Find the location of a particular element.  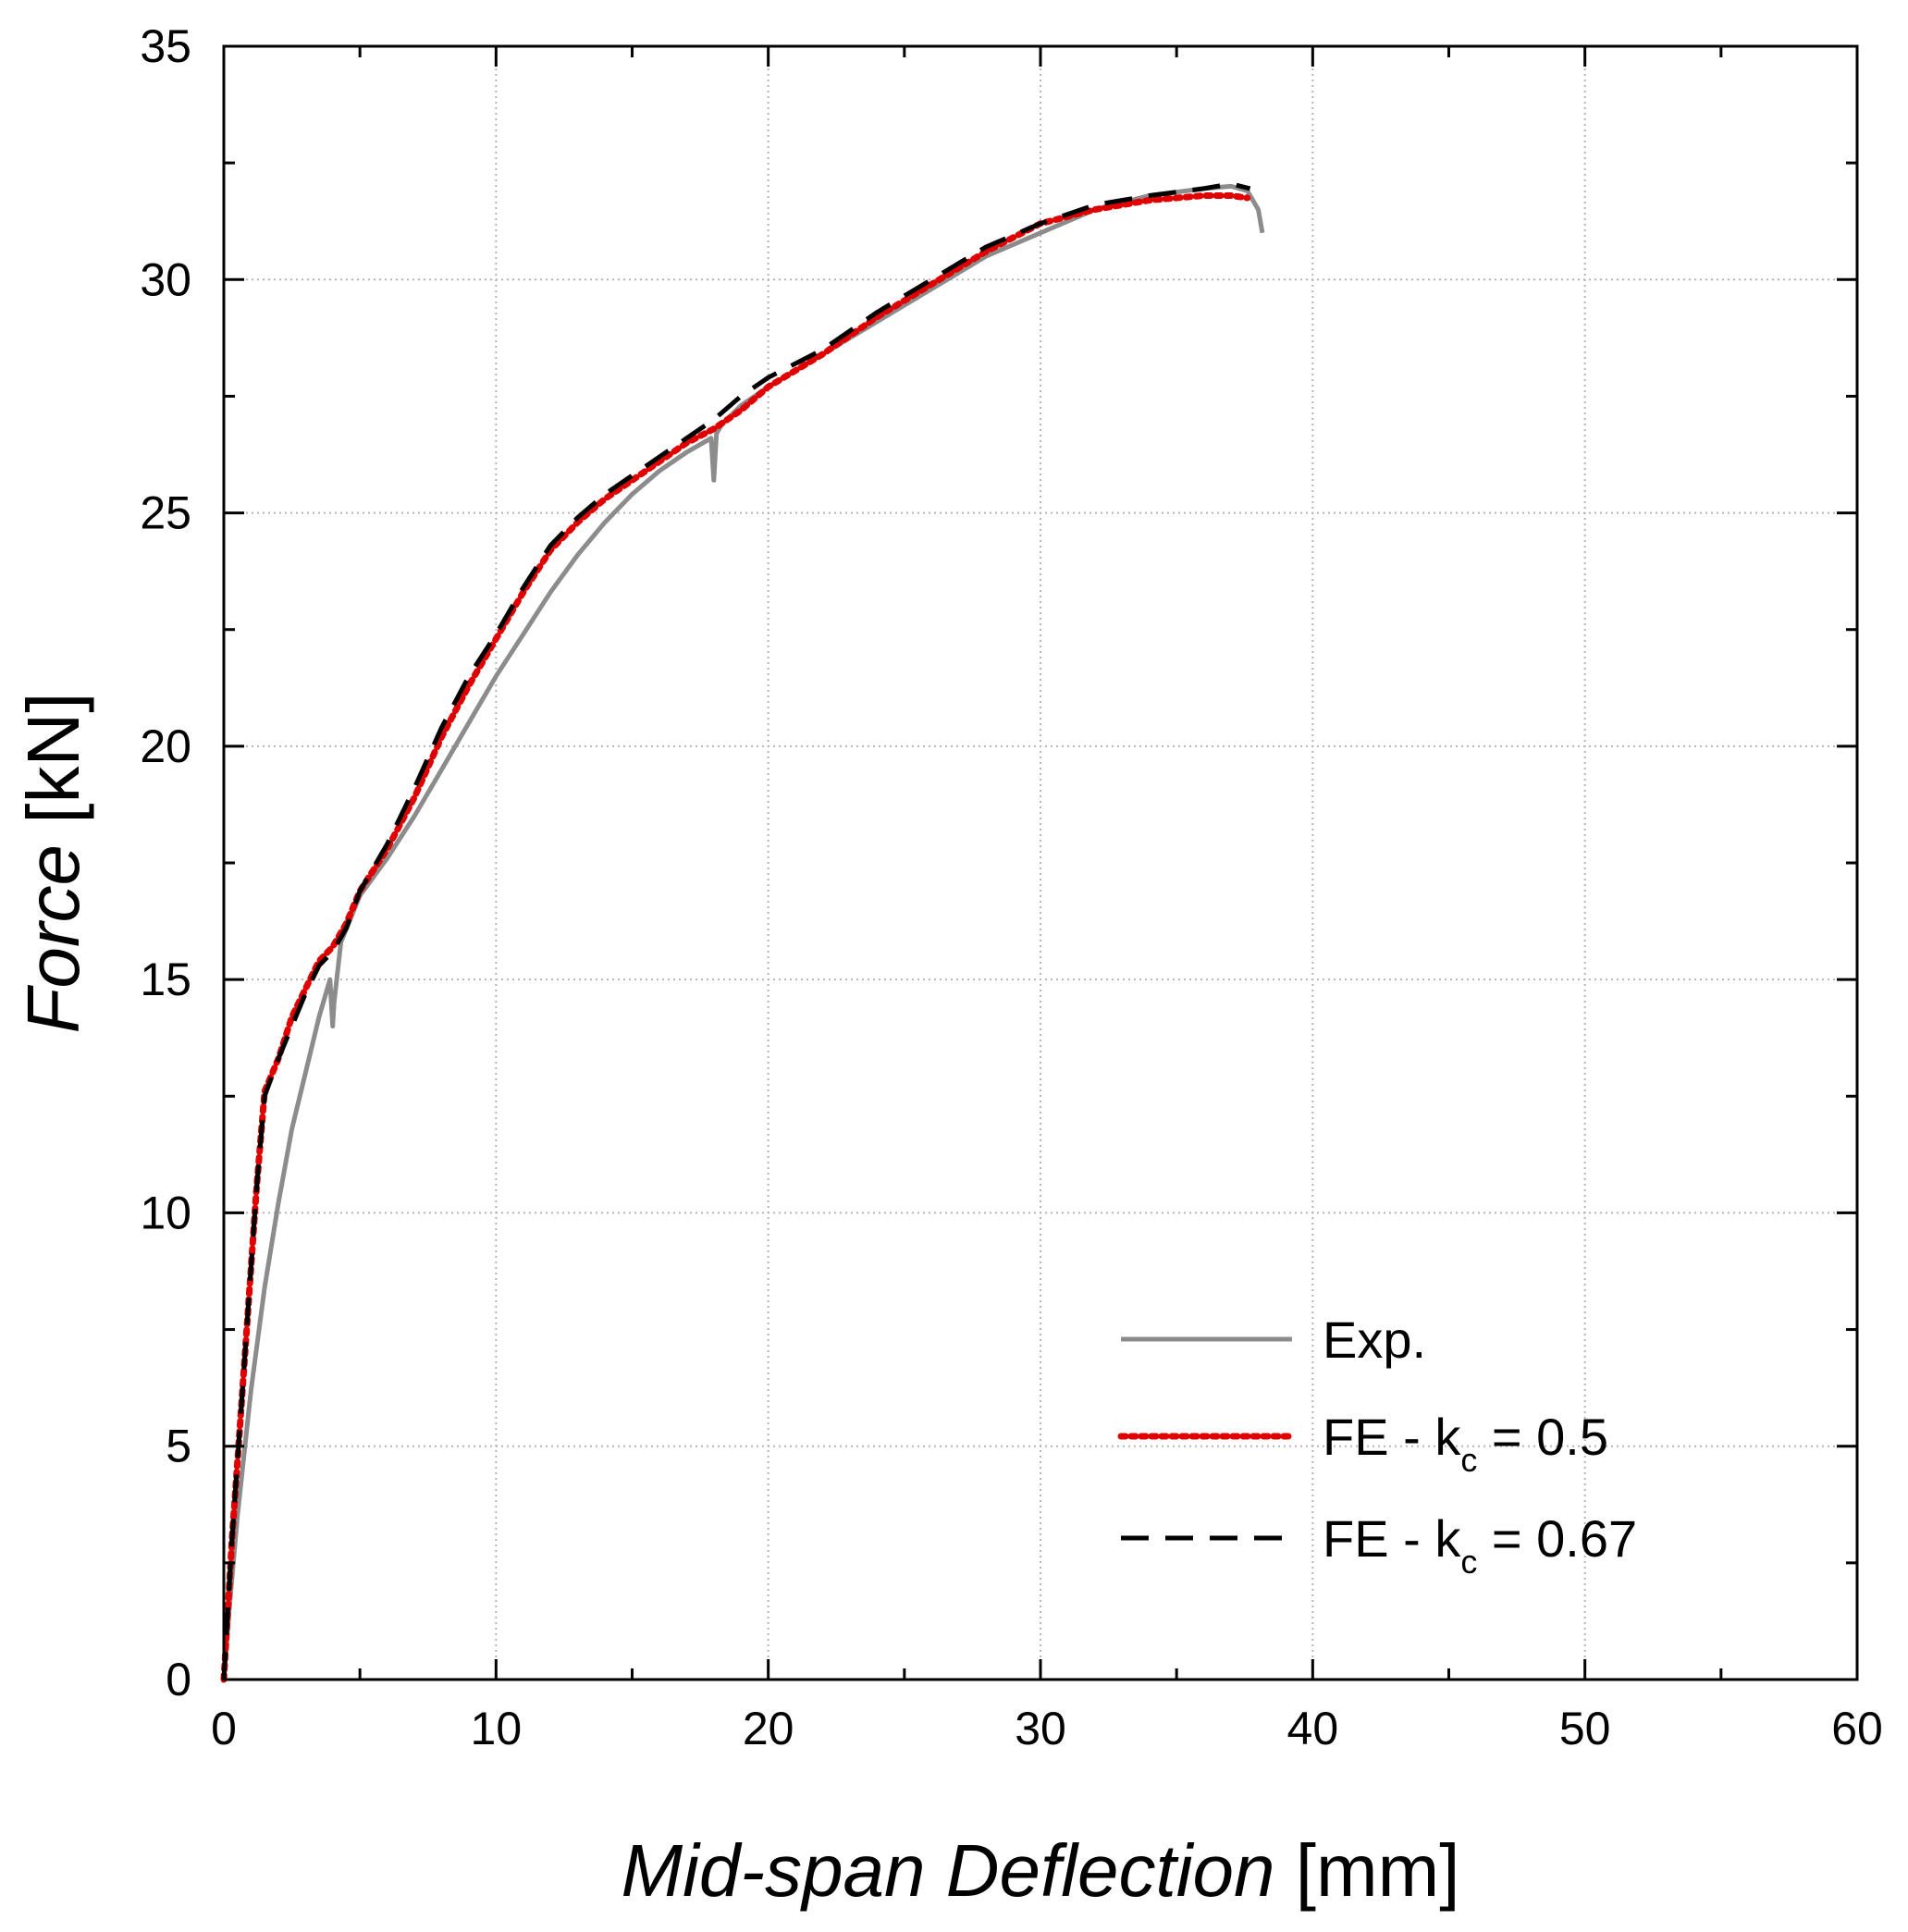

legend: Exp. FE - kc = 0.5 FE - kc = 0.67 is located at coordinates (1377, 1446).